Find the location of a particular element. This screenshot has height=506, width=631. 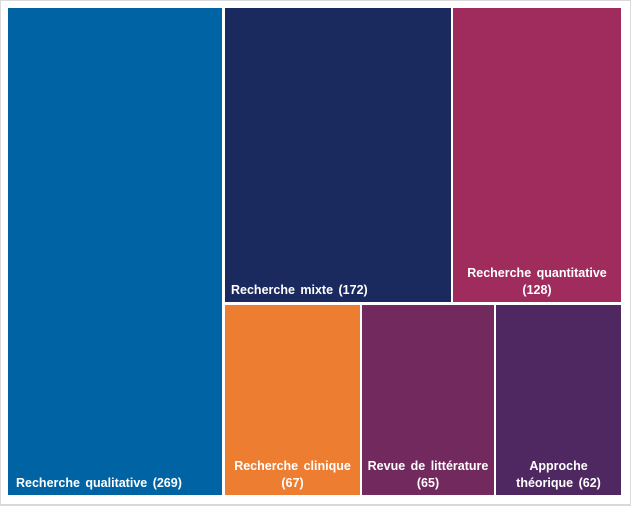

tile-label: Approche théorique (62) is located at coordinates (558, 475).